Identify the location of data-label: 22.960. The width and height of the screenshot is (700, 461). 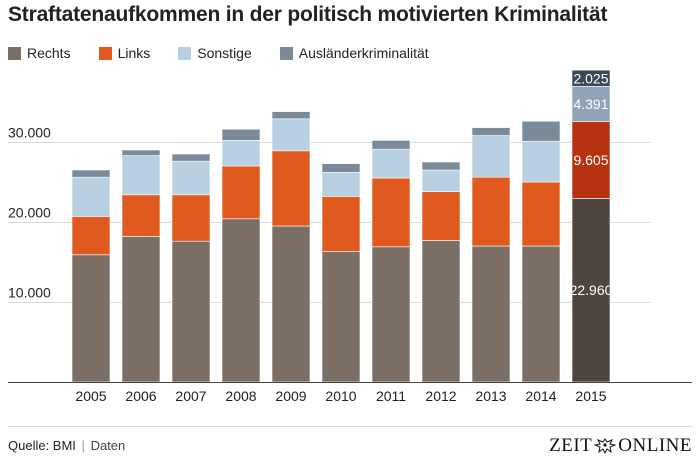
(591, 290).